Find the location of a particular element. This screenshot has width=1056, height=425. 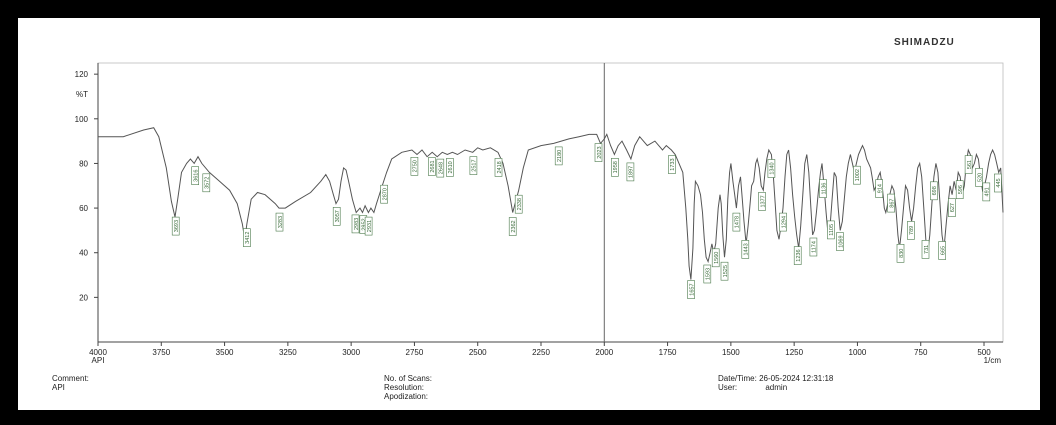

peak-label: 2517 is located at coordinates (473, 165).